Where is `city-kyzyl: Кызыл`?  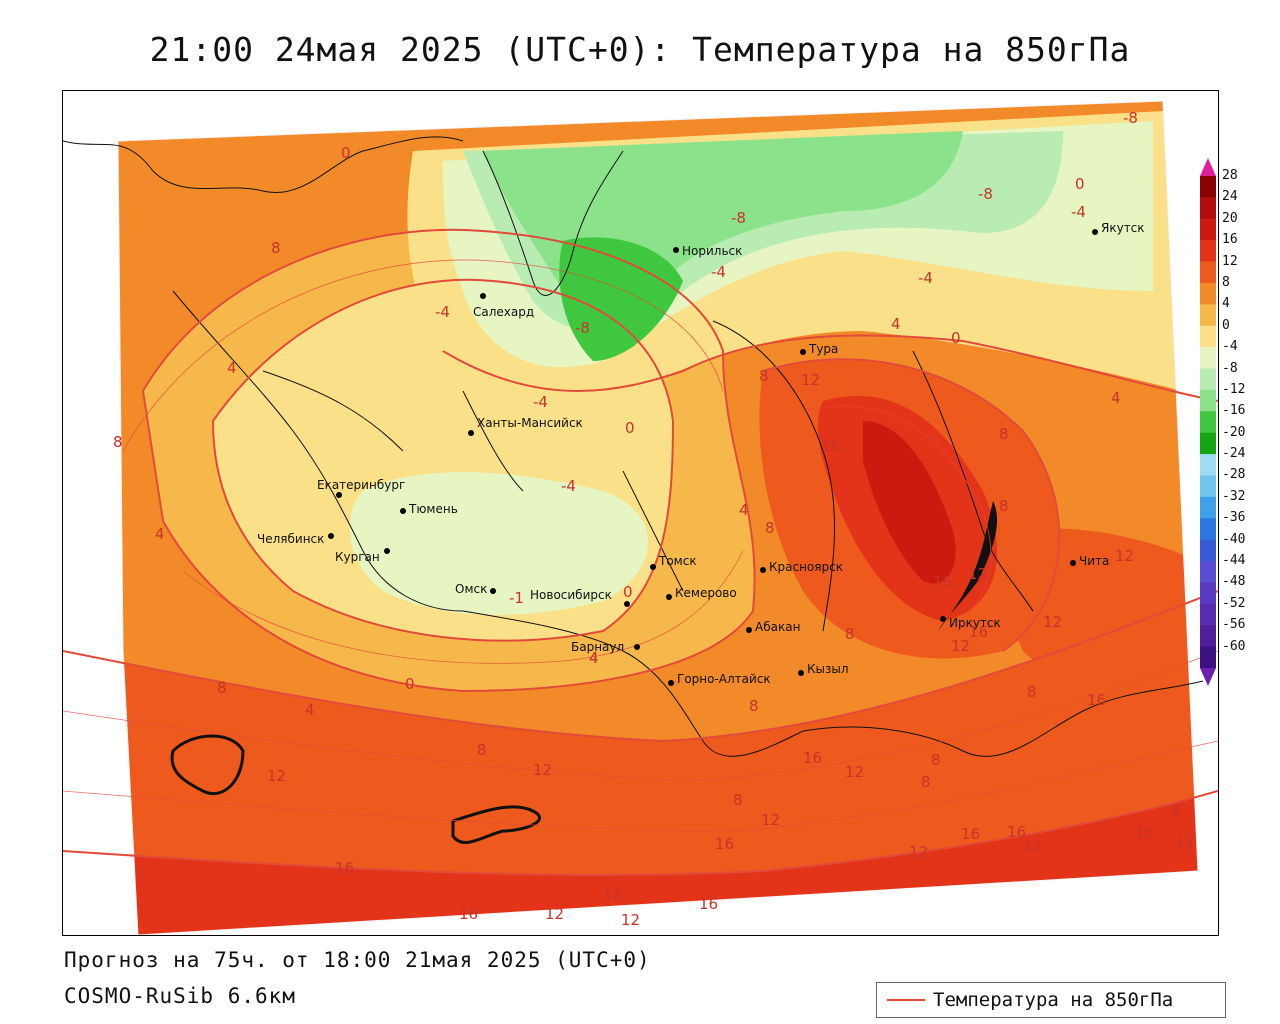
city-kyzyl: Кызыл is located at coordinates (823, 669).